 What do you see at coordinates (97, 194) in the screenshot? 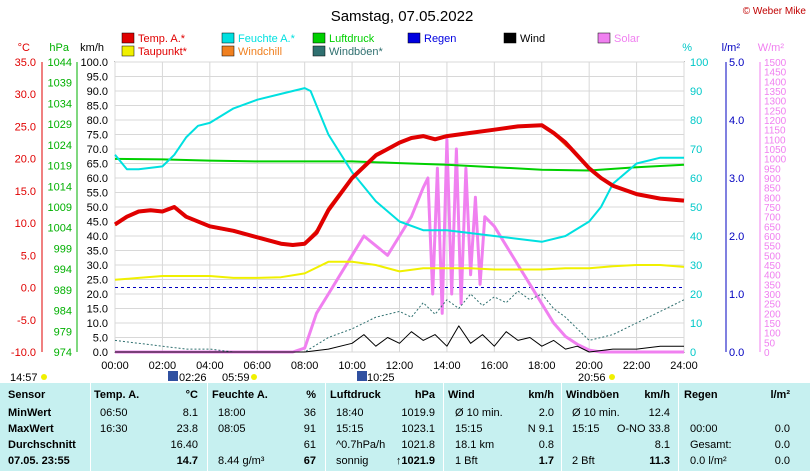
I see `wind-tick-label: 55.0` at bounding box center [97, 194].